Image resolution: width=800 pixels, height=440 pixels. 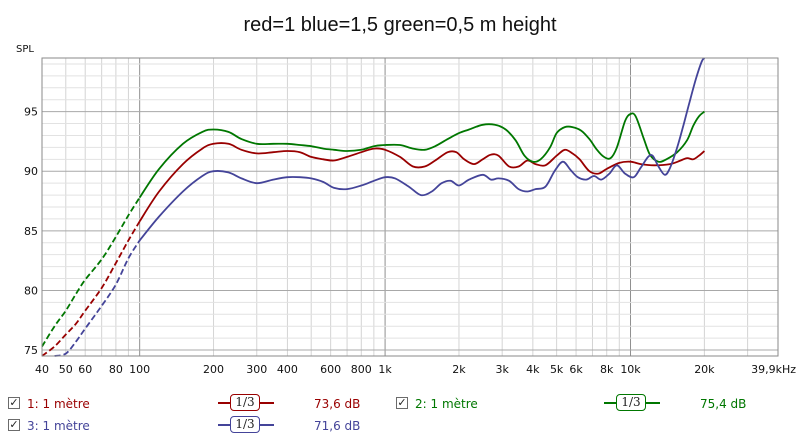 I want to click on series-3-smoothing-label: 1/3, so click(x=245, y=424).